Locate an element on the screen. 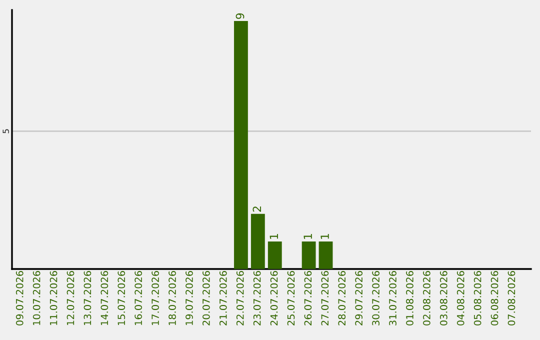 The height and width of the screenshot is (340, 540). data-label: 2 is located at coordinates (256, 209).